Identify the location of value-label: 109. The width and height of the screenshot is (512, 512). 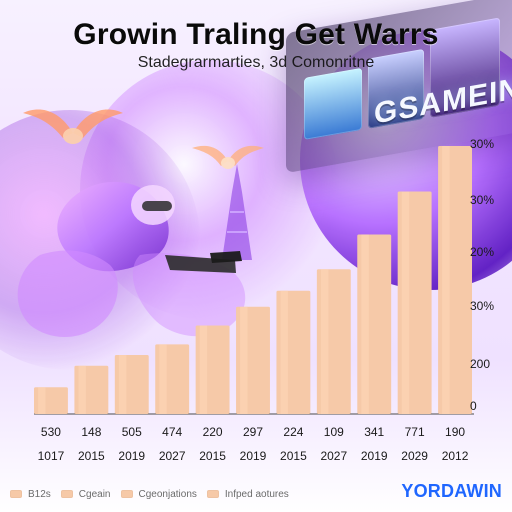
(334, 432).